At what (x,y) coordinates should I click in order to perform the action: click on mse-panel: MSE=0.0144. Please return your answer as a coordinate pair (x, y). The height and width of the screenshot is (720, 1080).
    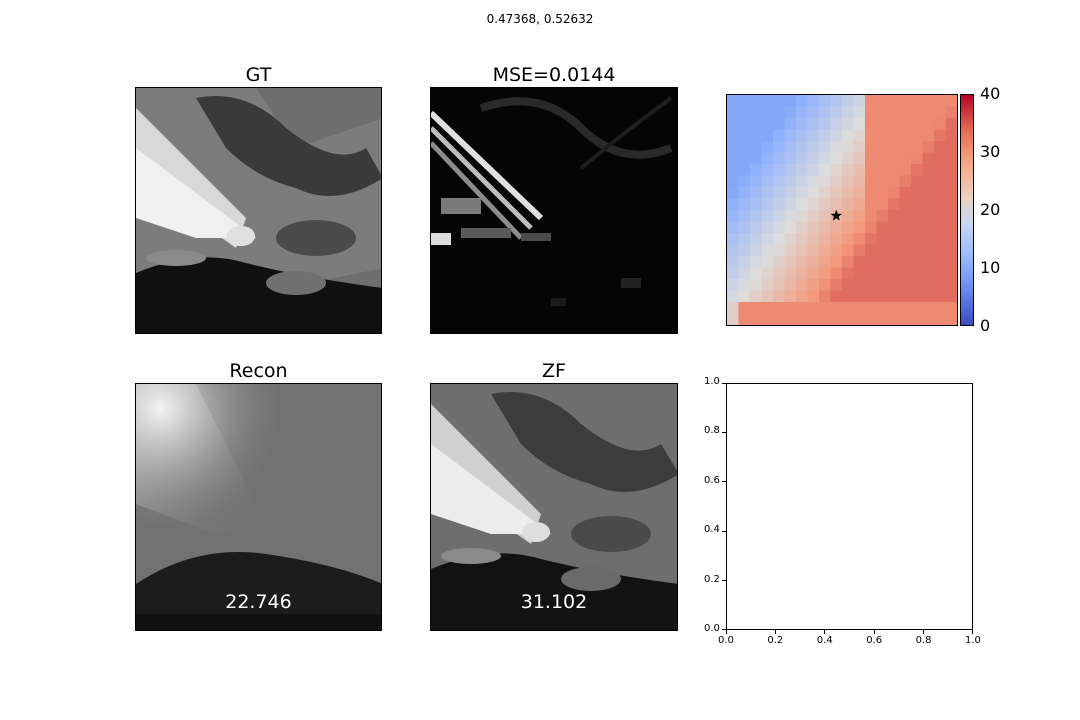
    Looking at the image, I should click on (554, 199).